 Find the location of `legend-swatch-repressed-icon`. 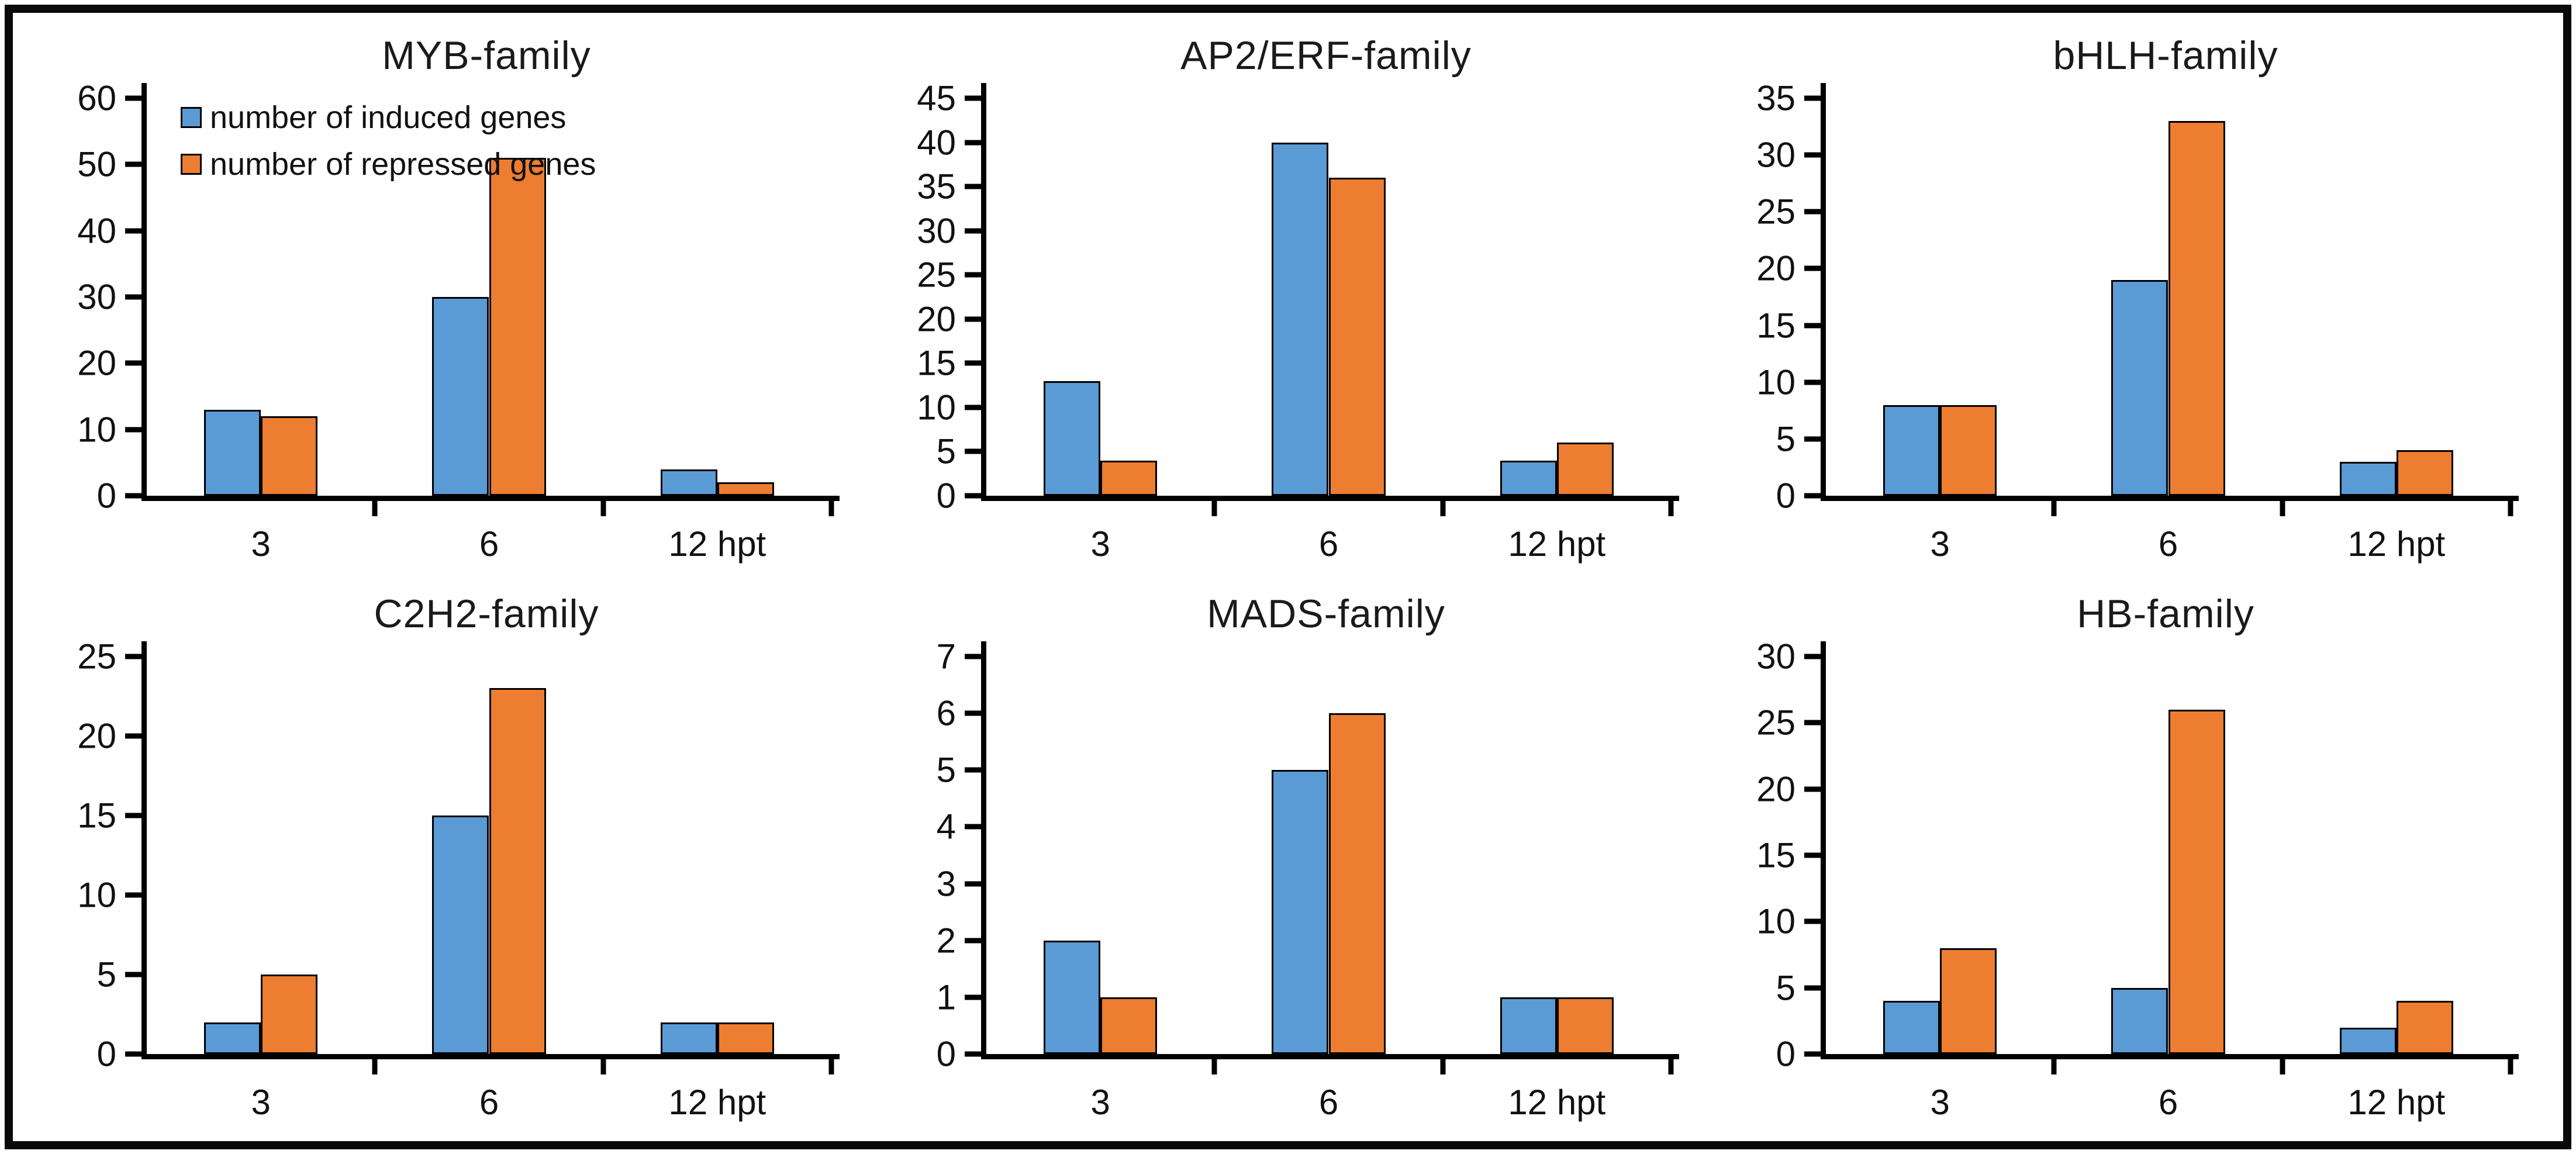

legend-swatch-repressed-icon is located at coordinates (192, 164).